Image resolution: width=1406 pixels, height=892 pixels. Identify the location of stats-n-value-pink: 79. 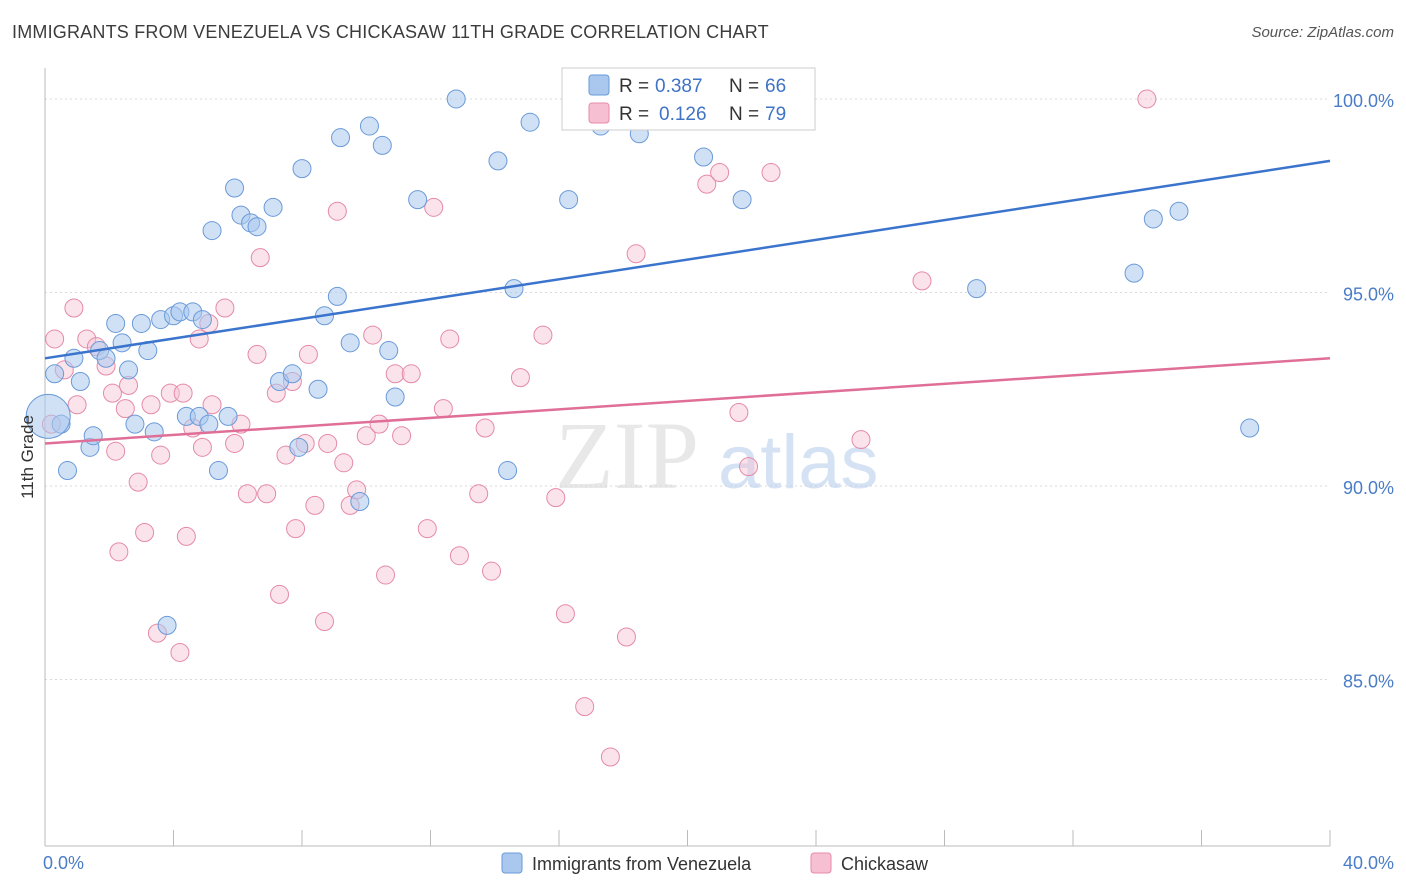
(775, 114).